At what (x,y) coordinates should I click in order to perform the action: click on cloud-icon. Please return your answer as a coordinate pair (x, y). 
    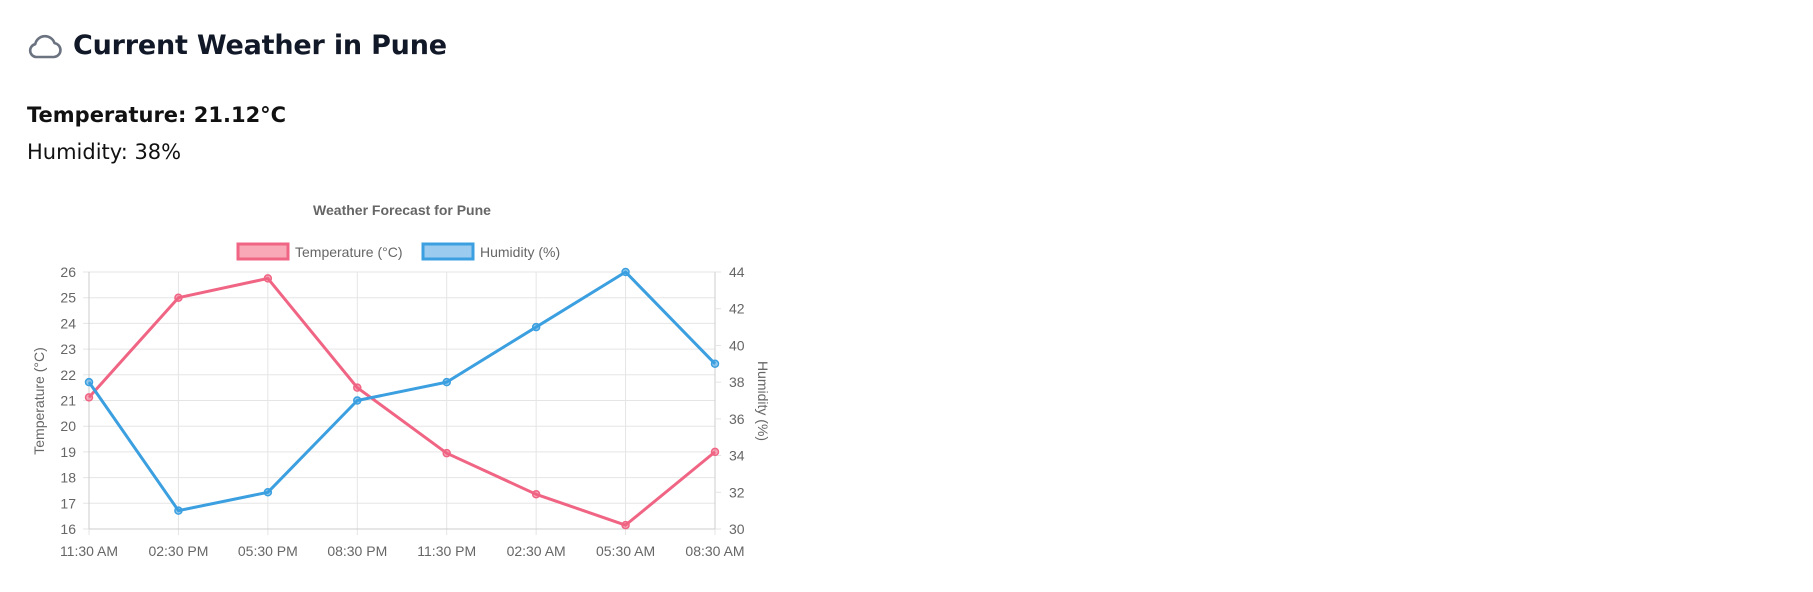
    Looking at the image, I should click on (45, 46).